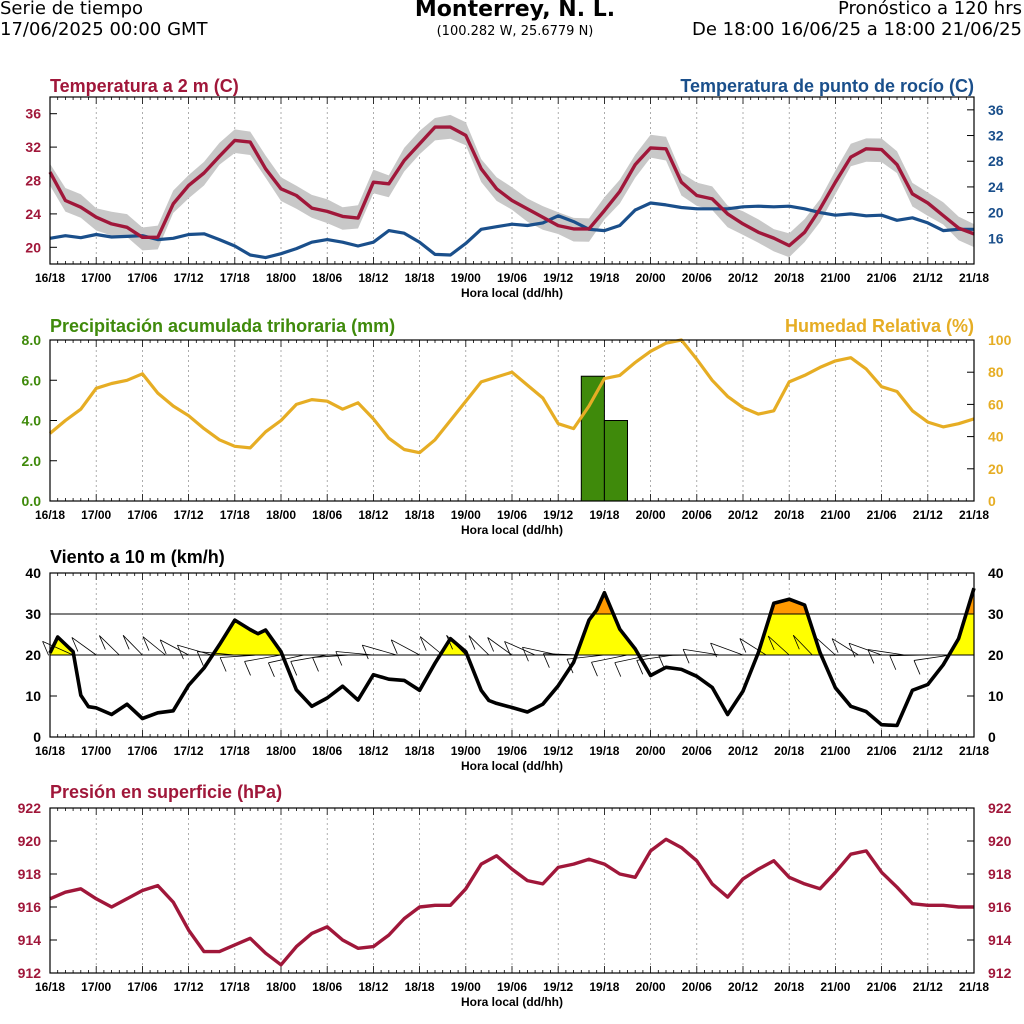 This screenshot has height=1024, width=1024. I want to click on y-tick-label-right: 28, so click(996, 161).